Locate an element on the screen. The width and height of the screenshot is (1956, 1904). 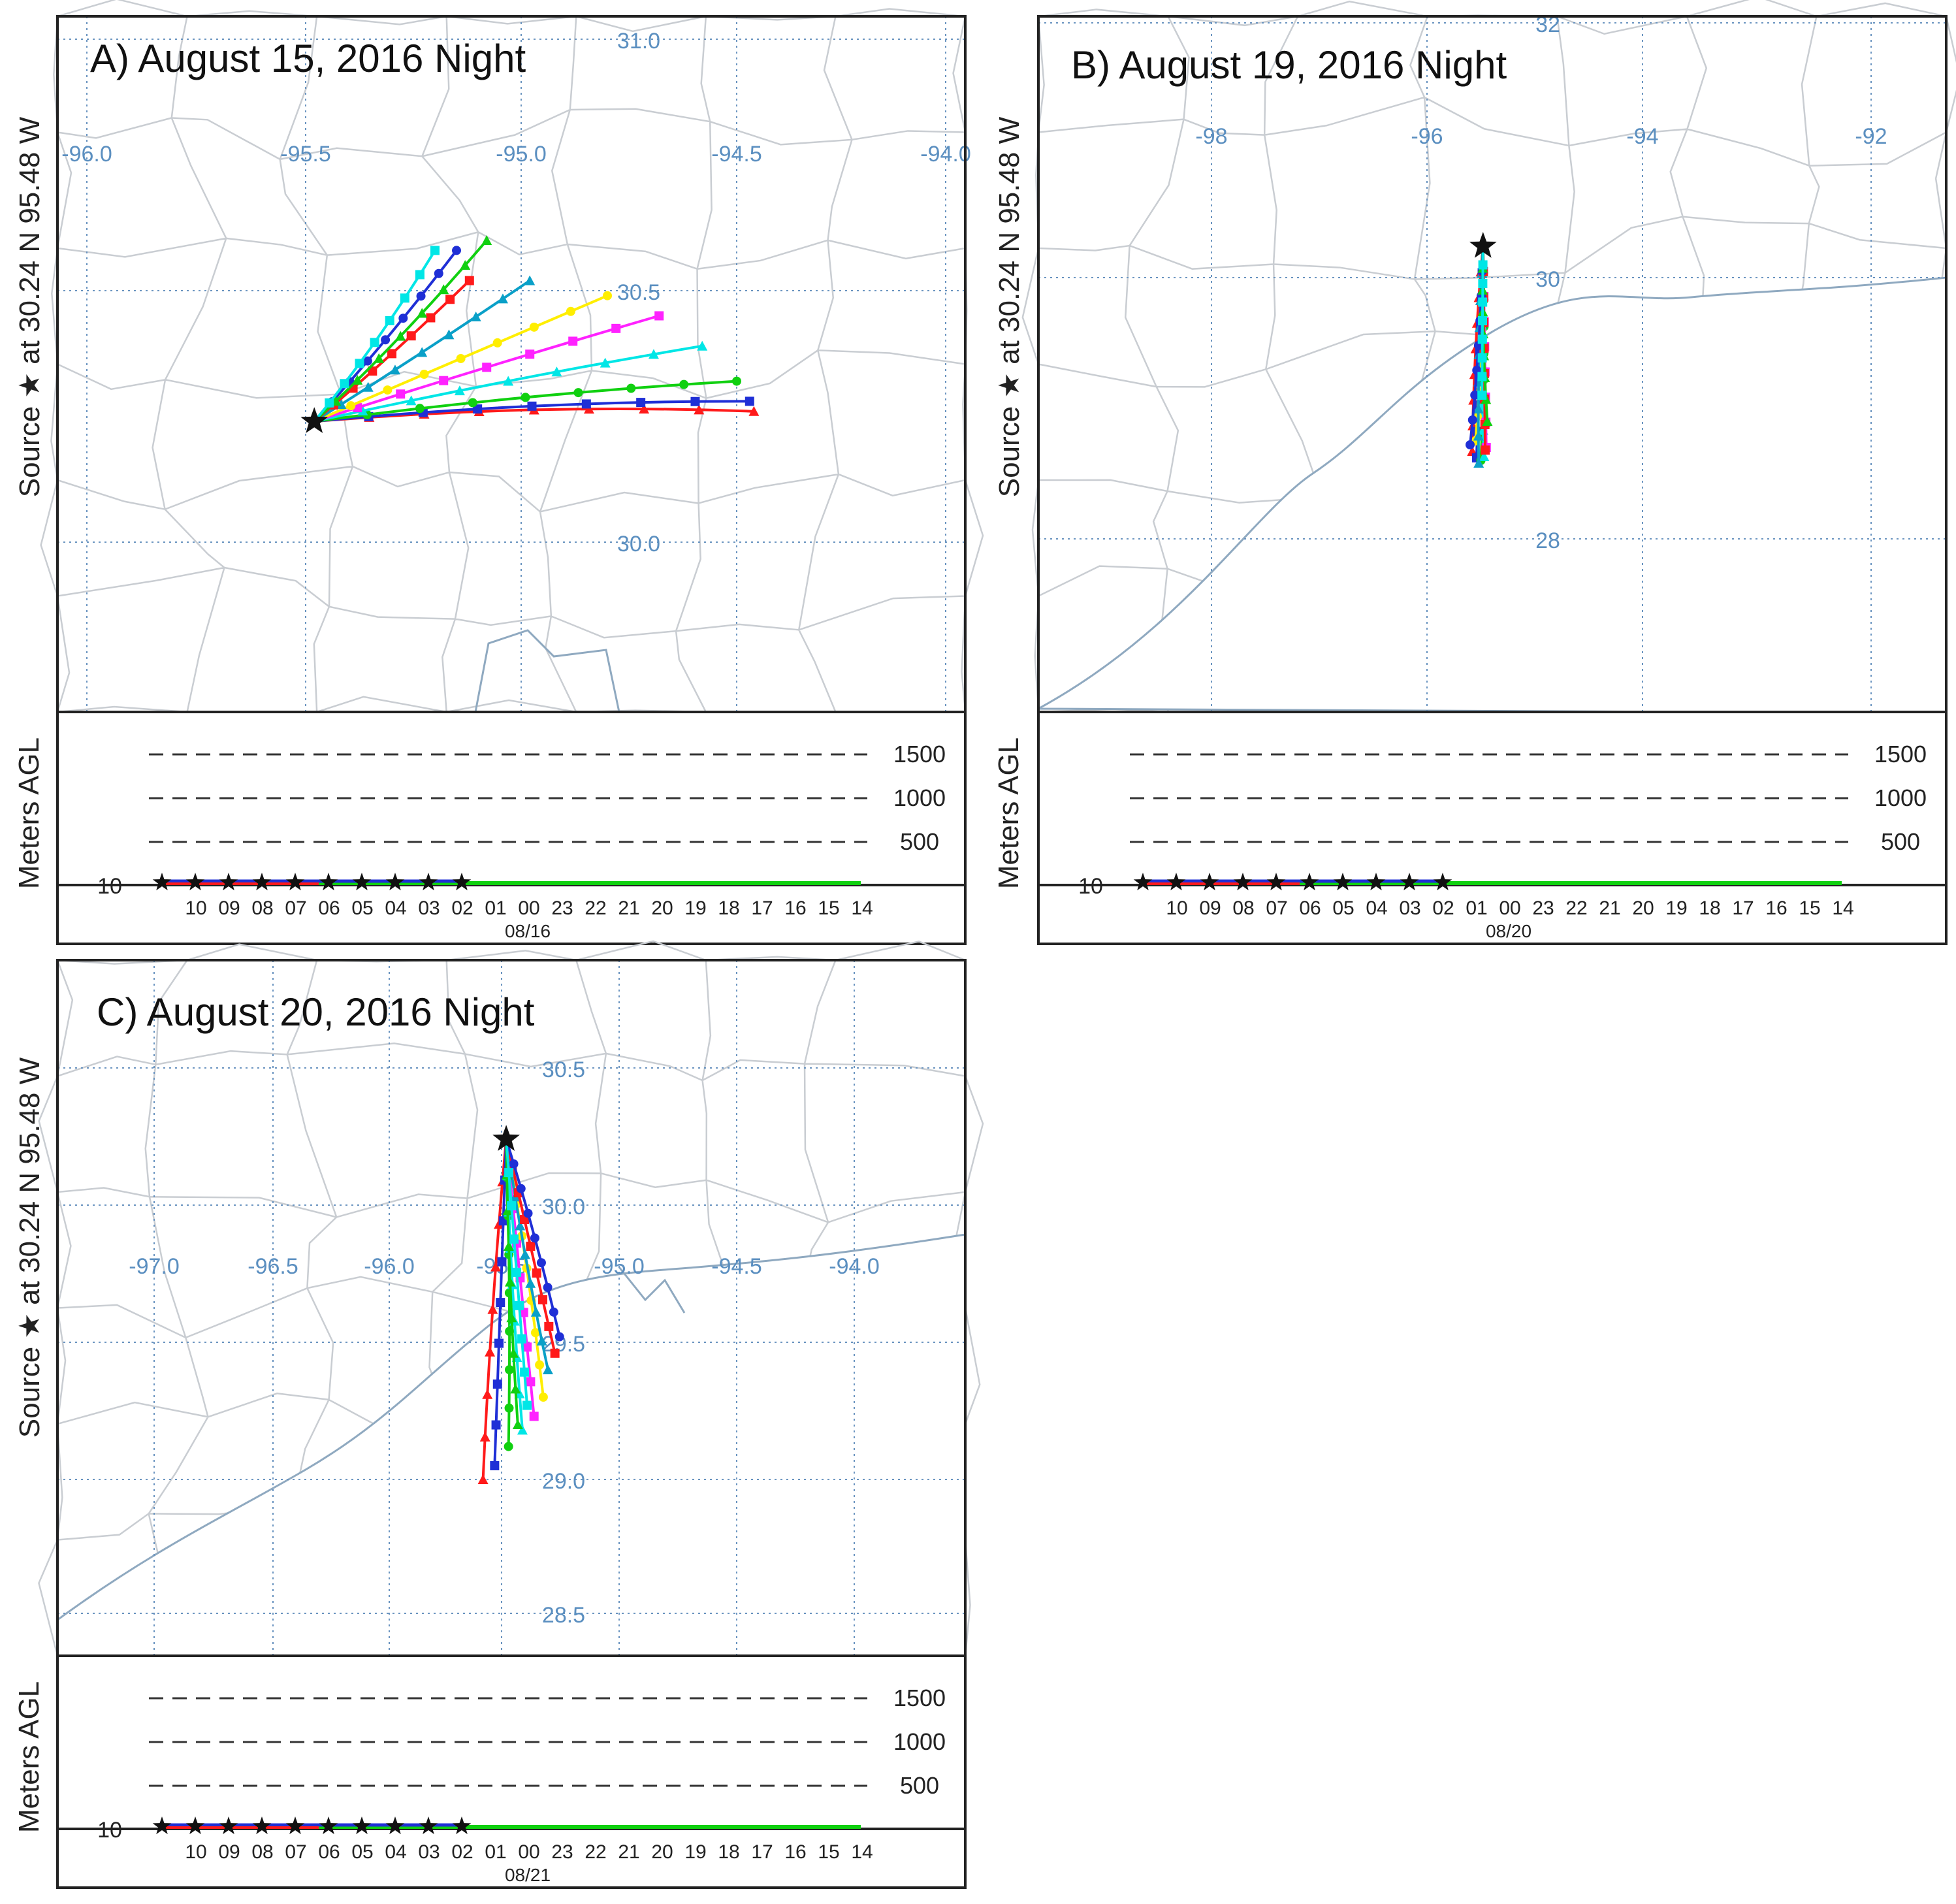
time-tick-label: 03 is located at coordinates (1409, 908).